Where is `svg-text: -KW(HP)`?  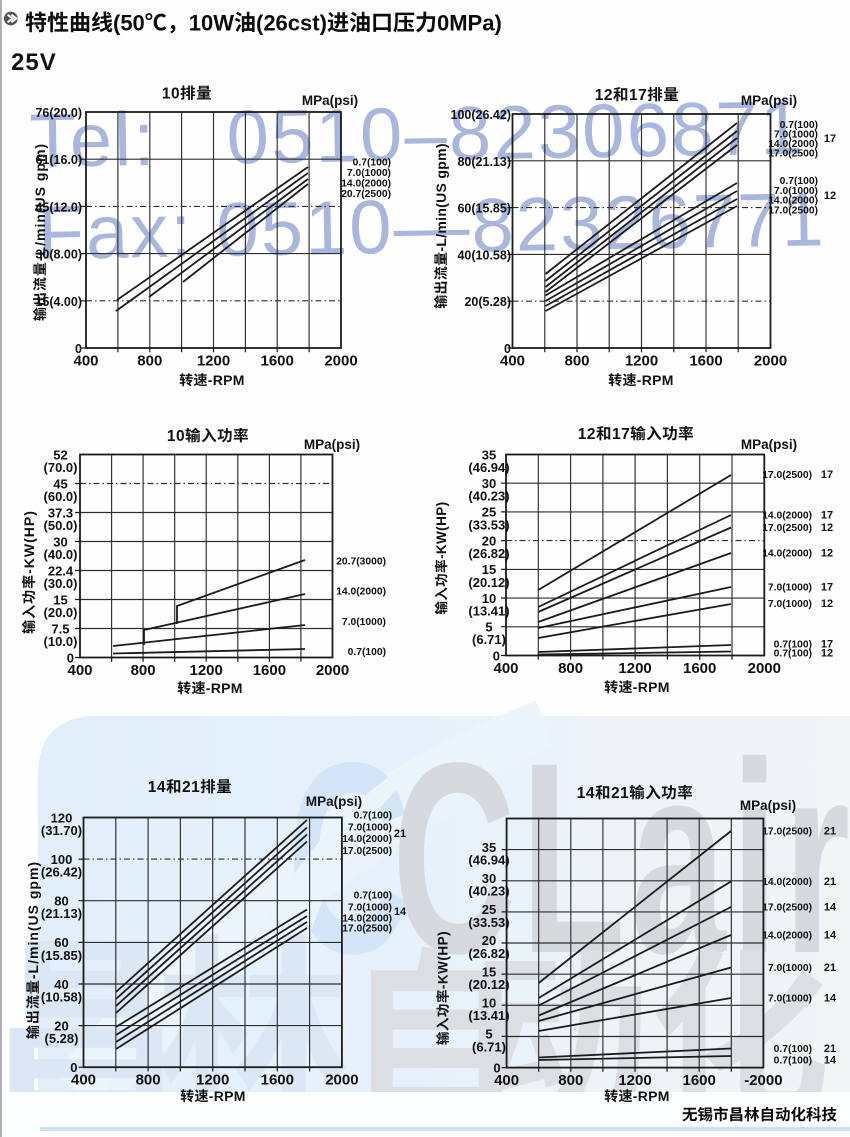 svg-text: -KW(HP) is located at coordinates (29, 542).